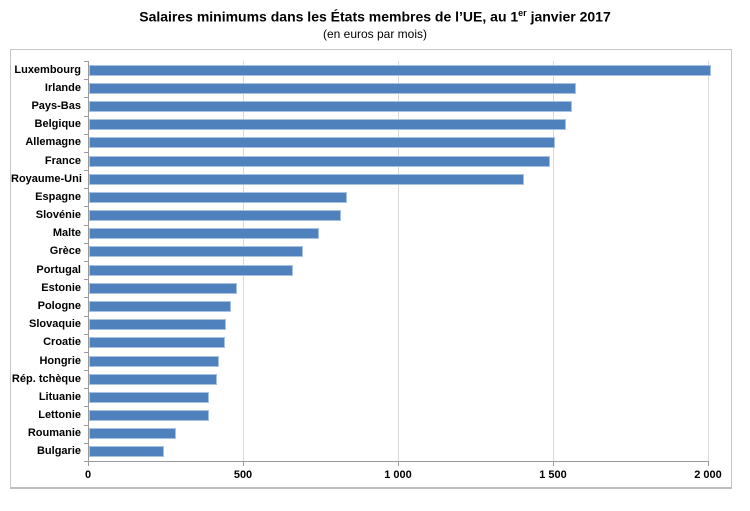  Describe the element at coordinates (66, 233) in the screenshot. I see `category-label: Malte` at that location.